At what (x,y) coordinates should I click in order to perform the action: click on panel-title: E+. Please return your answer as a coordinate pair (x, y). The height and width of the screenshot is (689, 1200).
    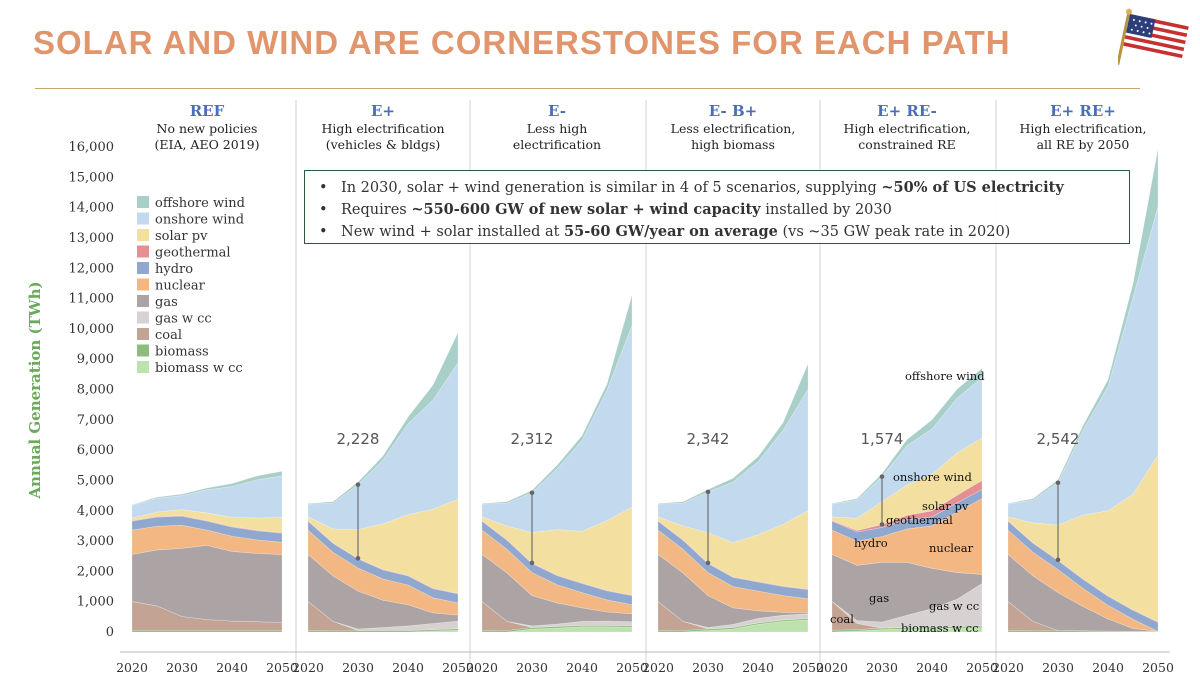
    Looking at the image, I should click on (383, 111).